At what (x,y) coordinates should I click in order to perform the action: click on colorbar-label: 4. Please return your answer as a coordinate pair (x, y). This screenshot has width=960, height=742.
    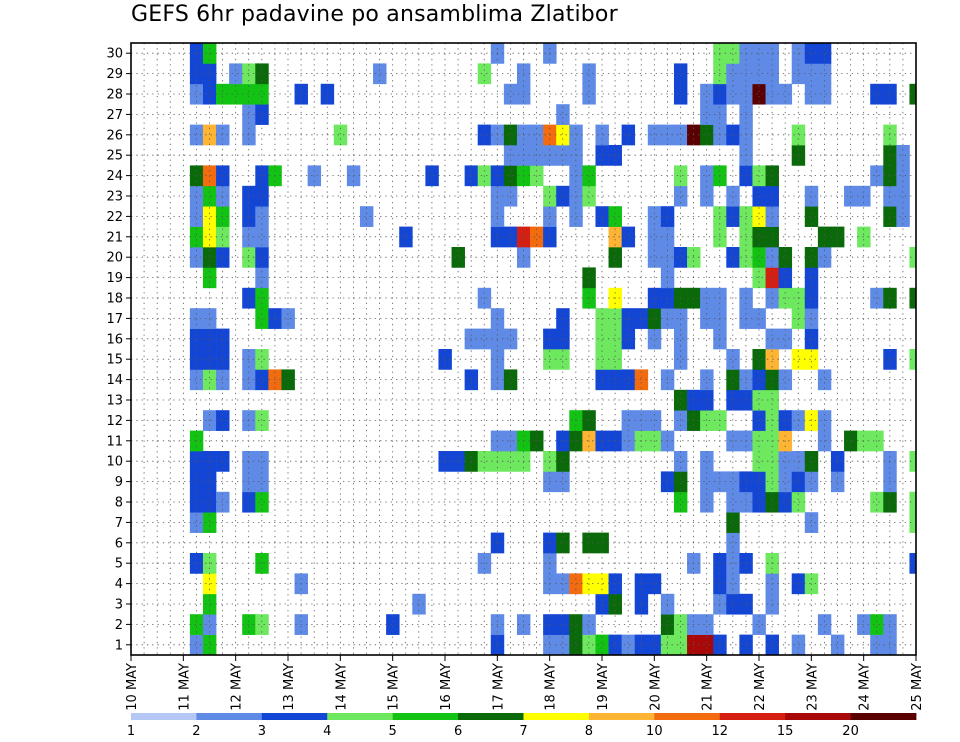
    Looking at the image, I should click on (327, 731).